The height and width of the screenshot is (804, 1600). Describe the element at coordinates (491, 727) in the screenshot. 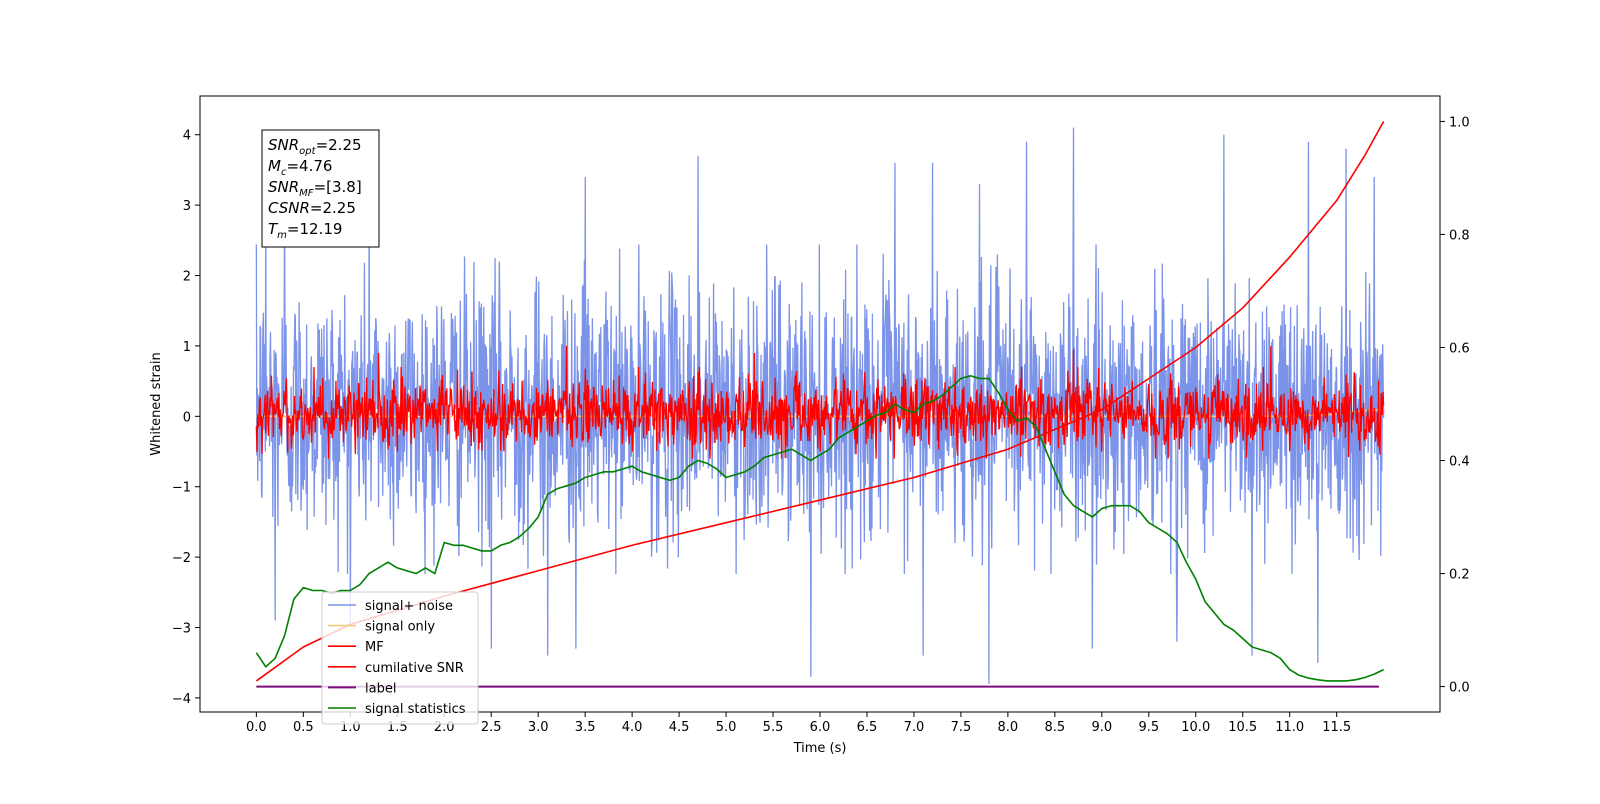

I see `x-tick-label: 2.5` at that location.